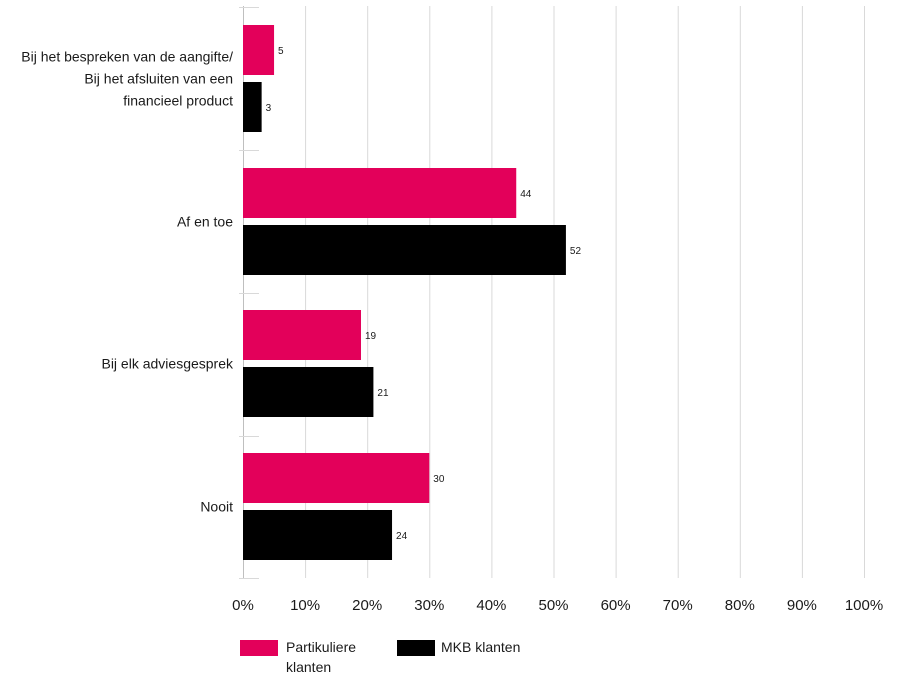 The image size is (897, 685). What do you see at coordinates (167, 364) in the screenshot?
I see `category-label: Bij elk adviesgesprek` at bounding box center [167, 364].